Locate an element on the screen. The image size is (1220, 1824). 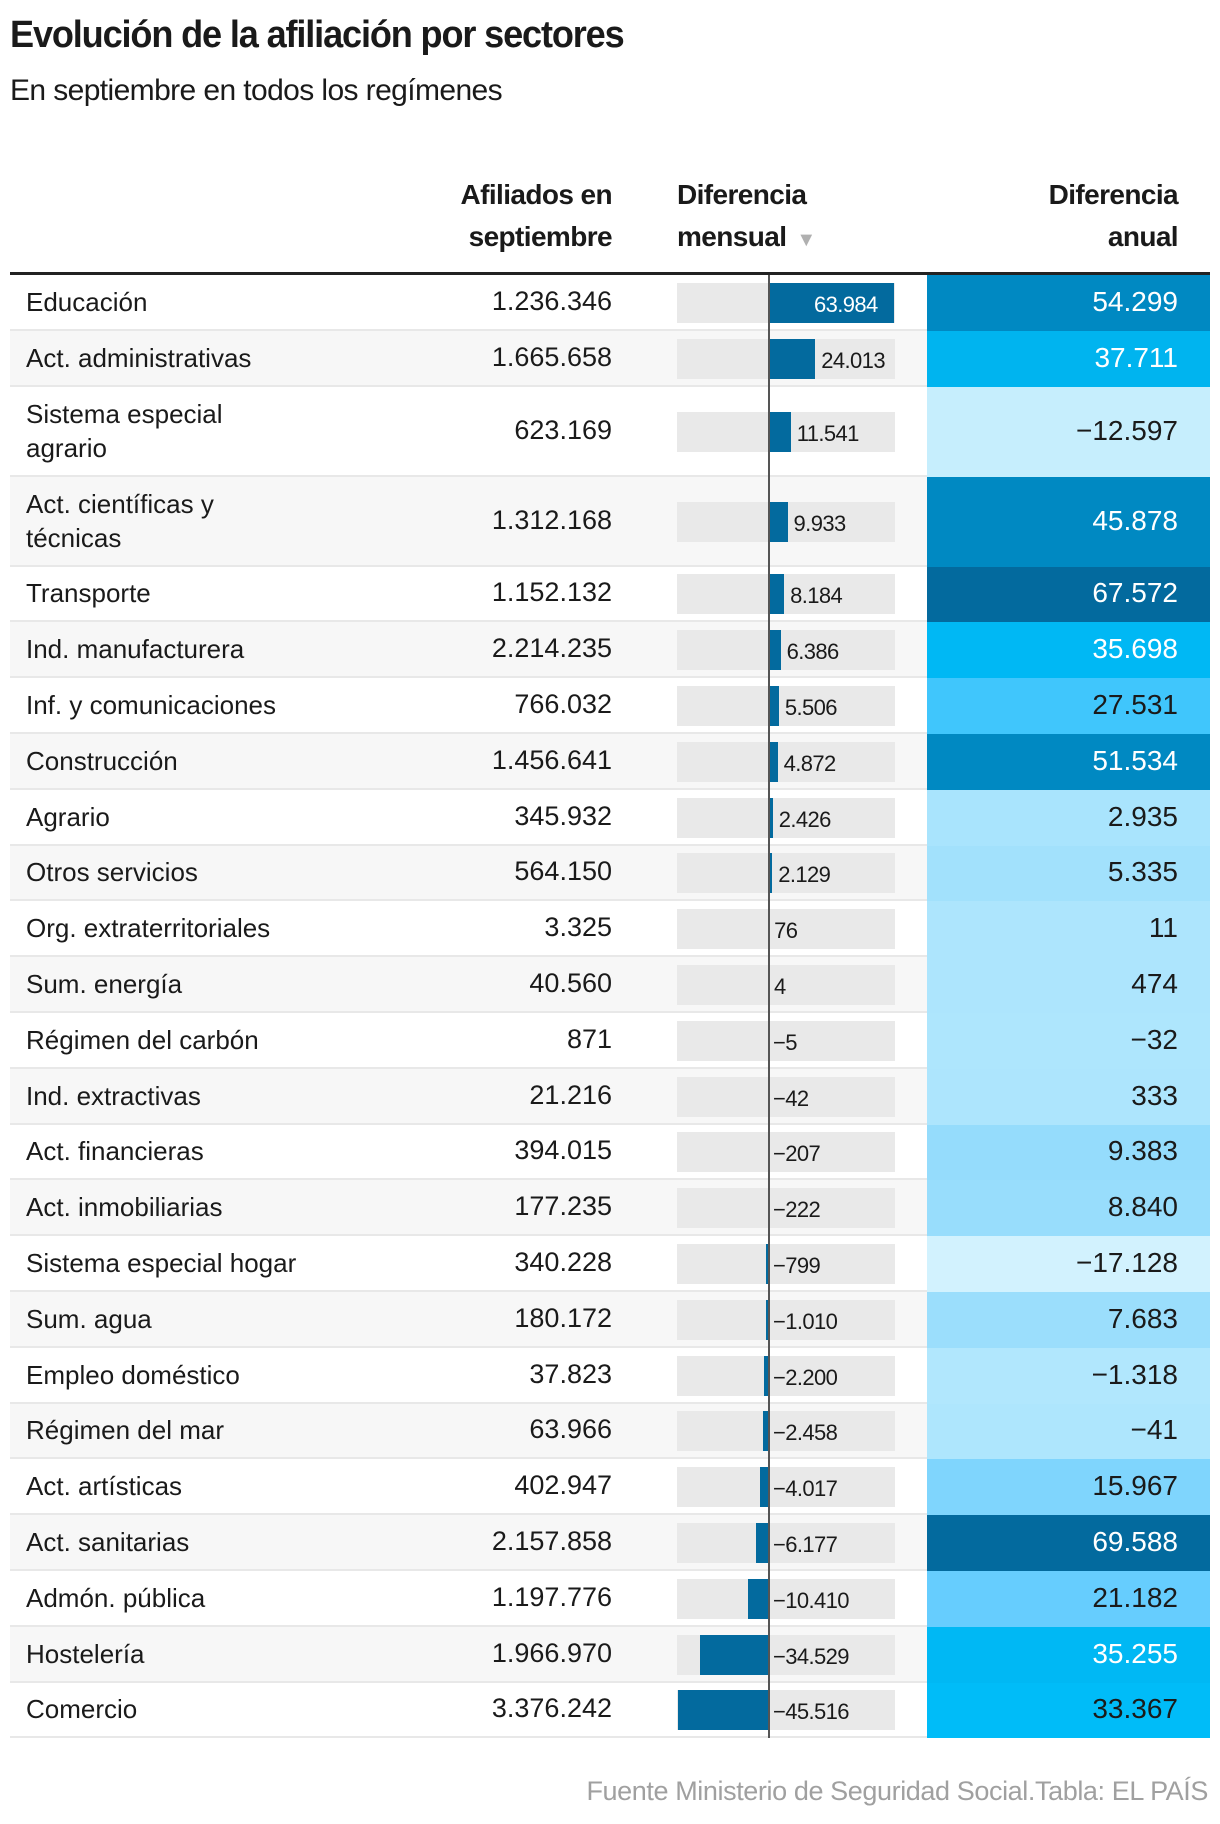
annual-diff-value: 333 is located at coordinates (1154, 1095).